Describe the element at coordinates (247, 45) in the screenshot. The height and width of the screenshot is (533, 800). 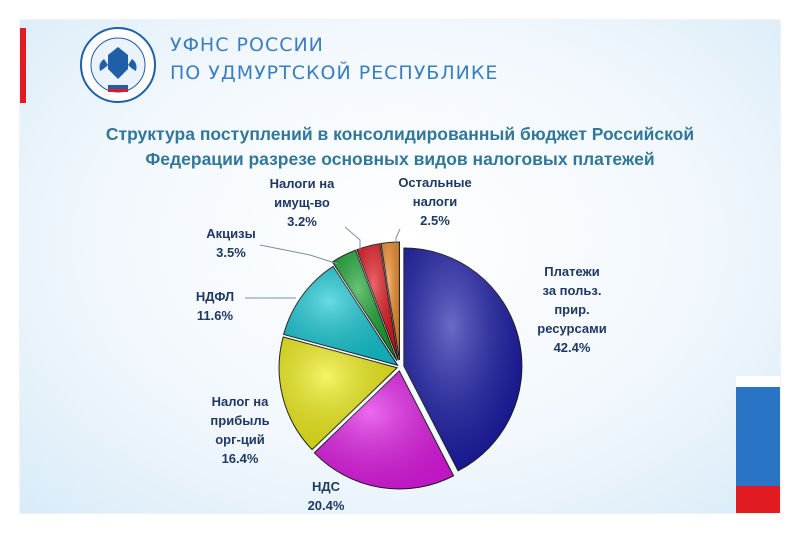
I see `org-name-line1: УФНС РОССИИ` at that location.